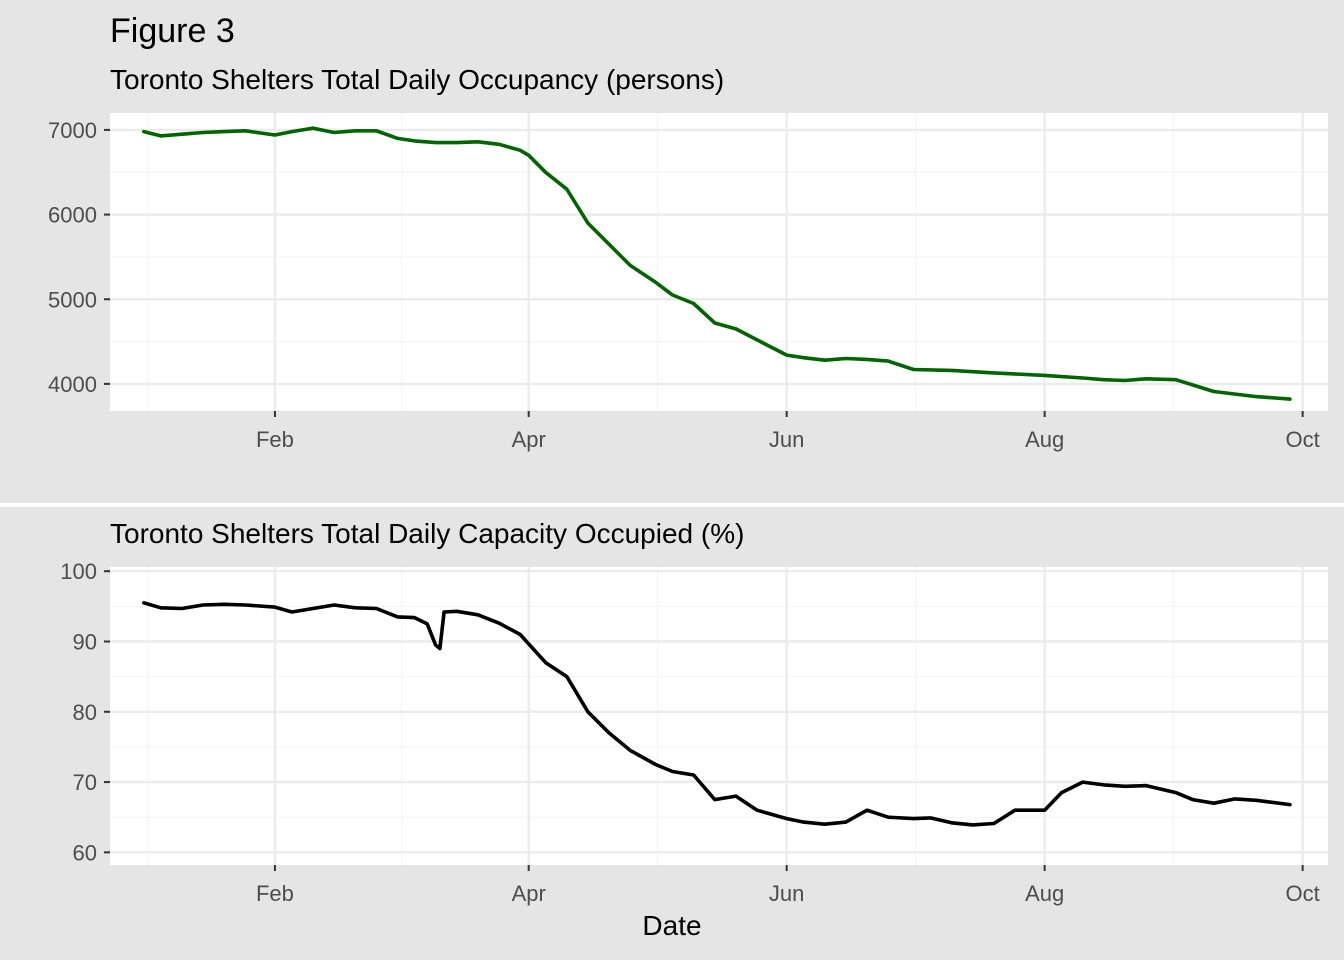 Image resolution: width=1344 pixels, height=960 pixels. What do you see at coordinates (172, 31) in the screenshot?
I see `figure-title: Figure 3` at bounding box center [172, 31].